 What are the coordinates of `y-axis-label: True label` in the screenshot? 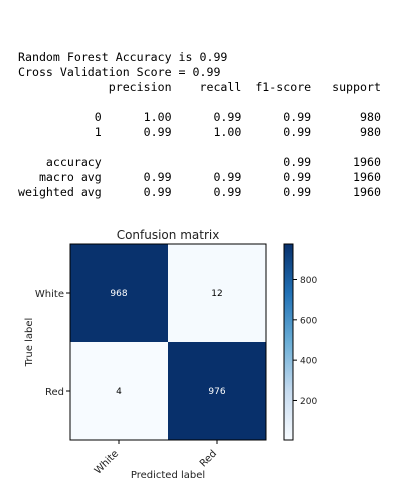 It's located at (29, 343).